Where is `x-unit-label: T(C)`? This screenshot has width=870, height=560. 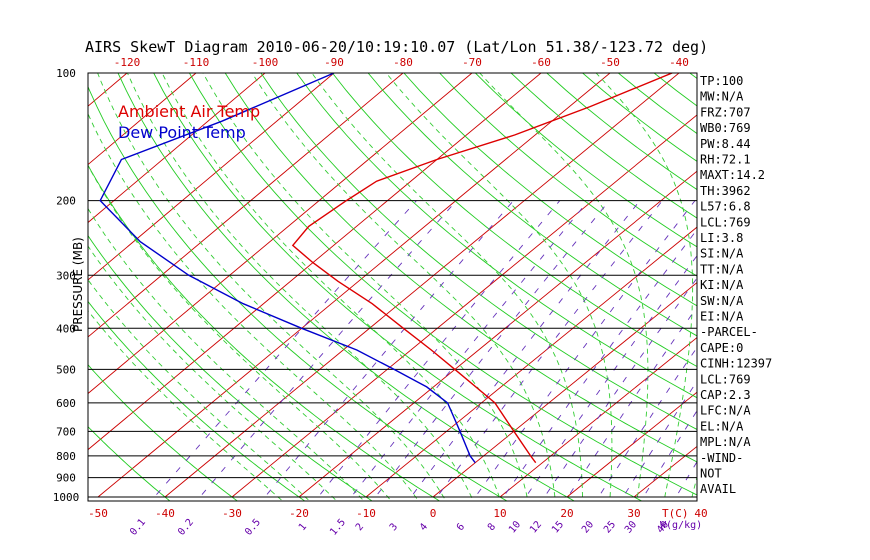
x-unit-label: T(C) is located at coordinates (675, 513).